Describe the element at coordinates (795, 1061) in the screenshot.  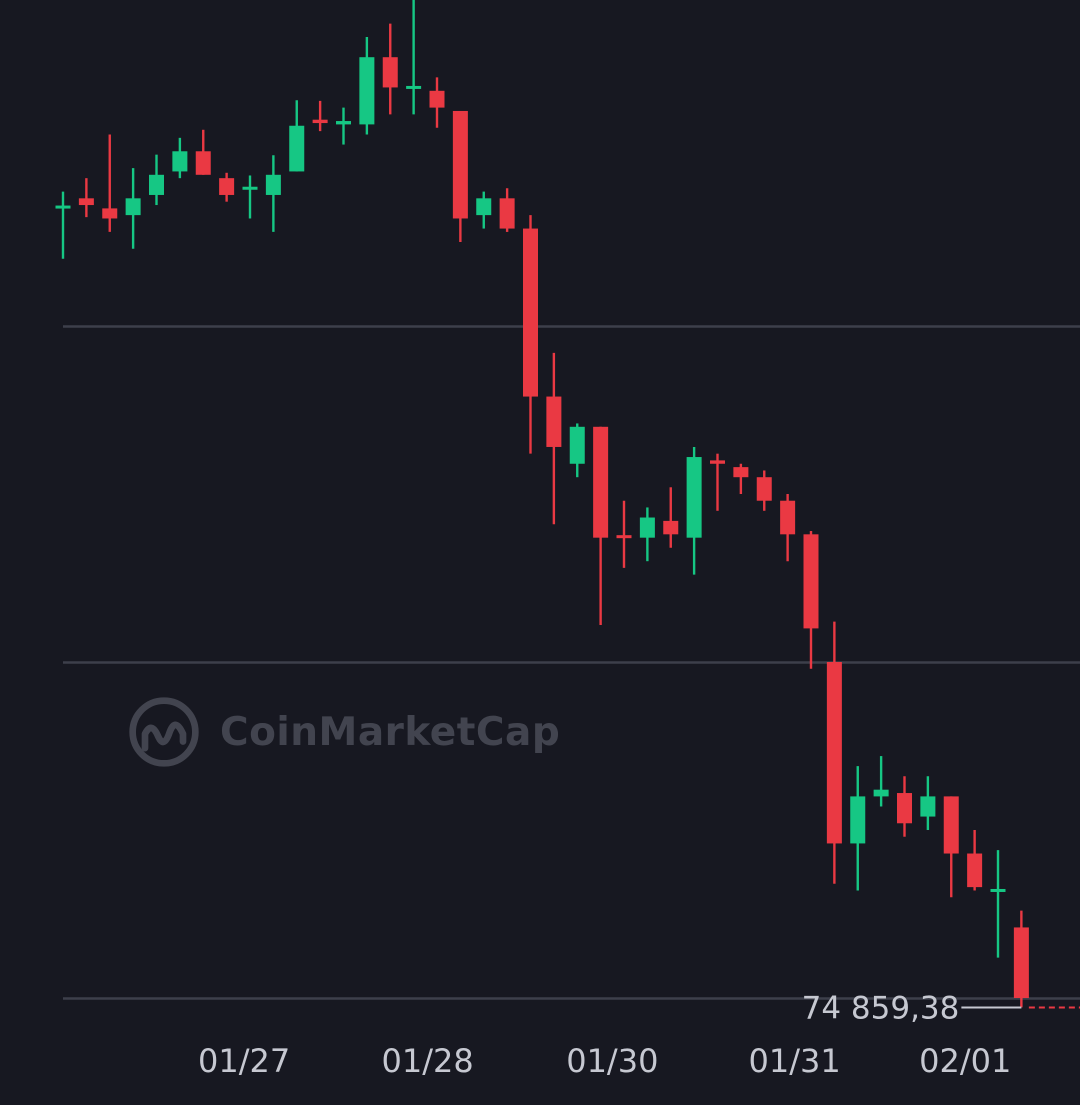
I see `x-axis-tick-label: 01/31` at that location.